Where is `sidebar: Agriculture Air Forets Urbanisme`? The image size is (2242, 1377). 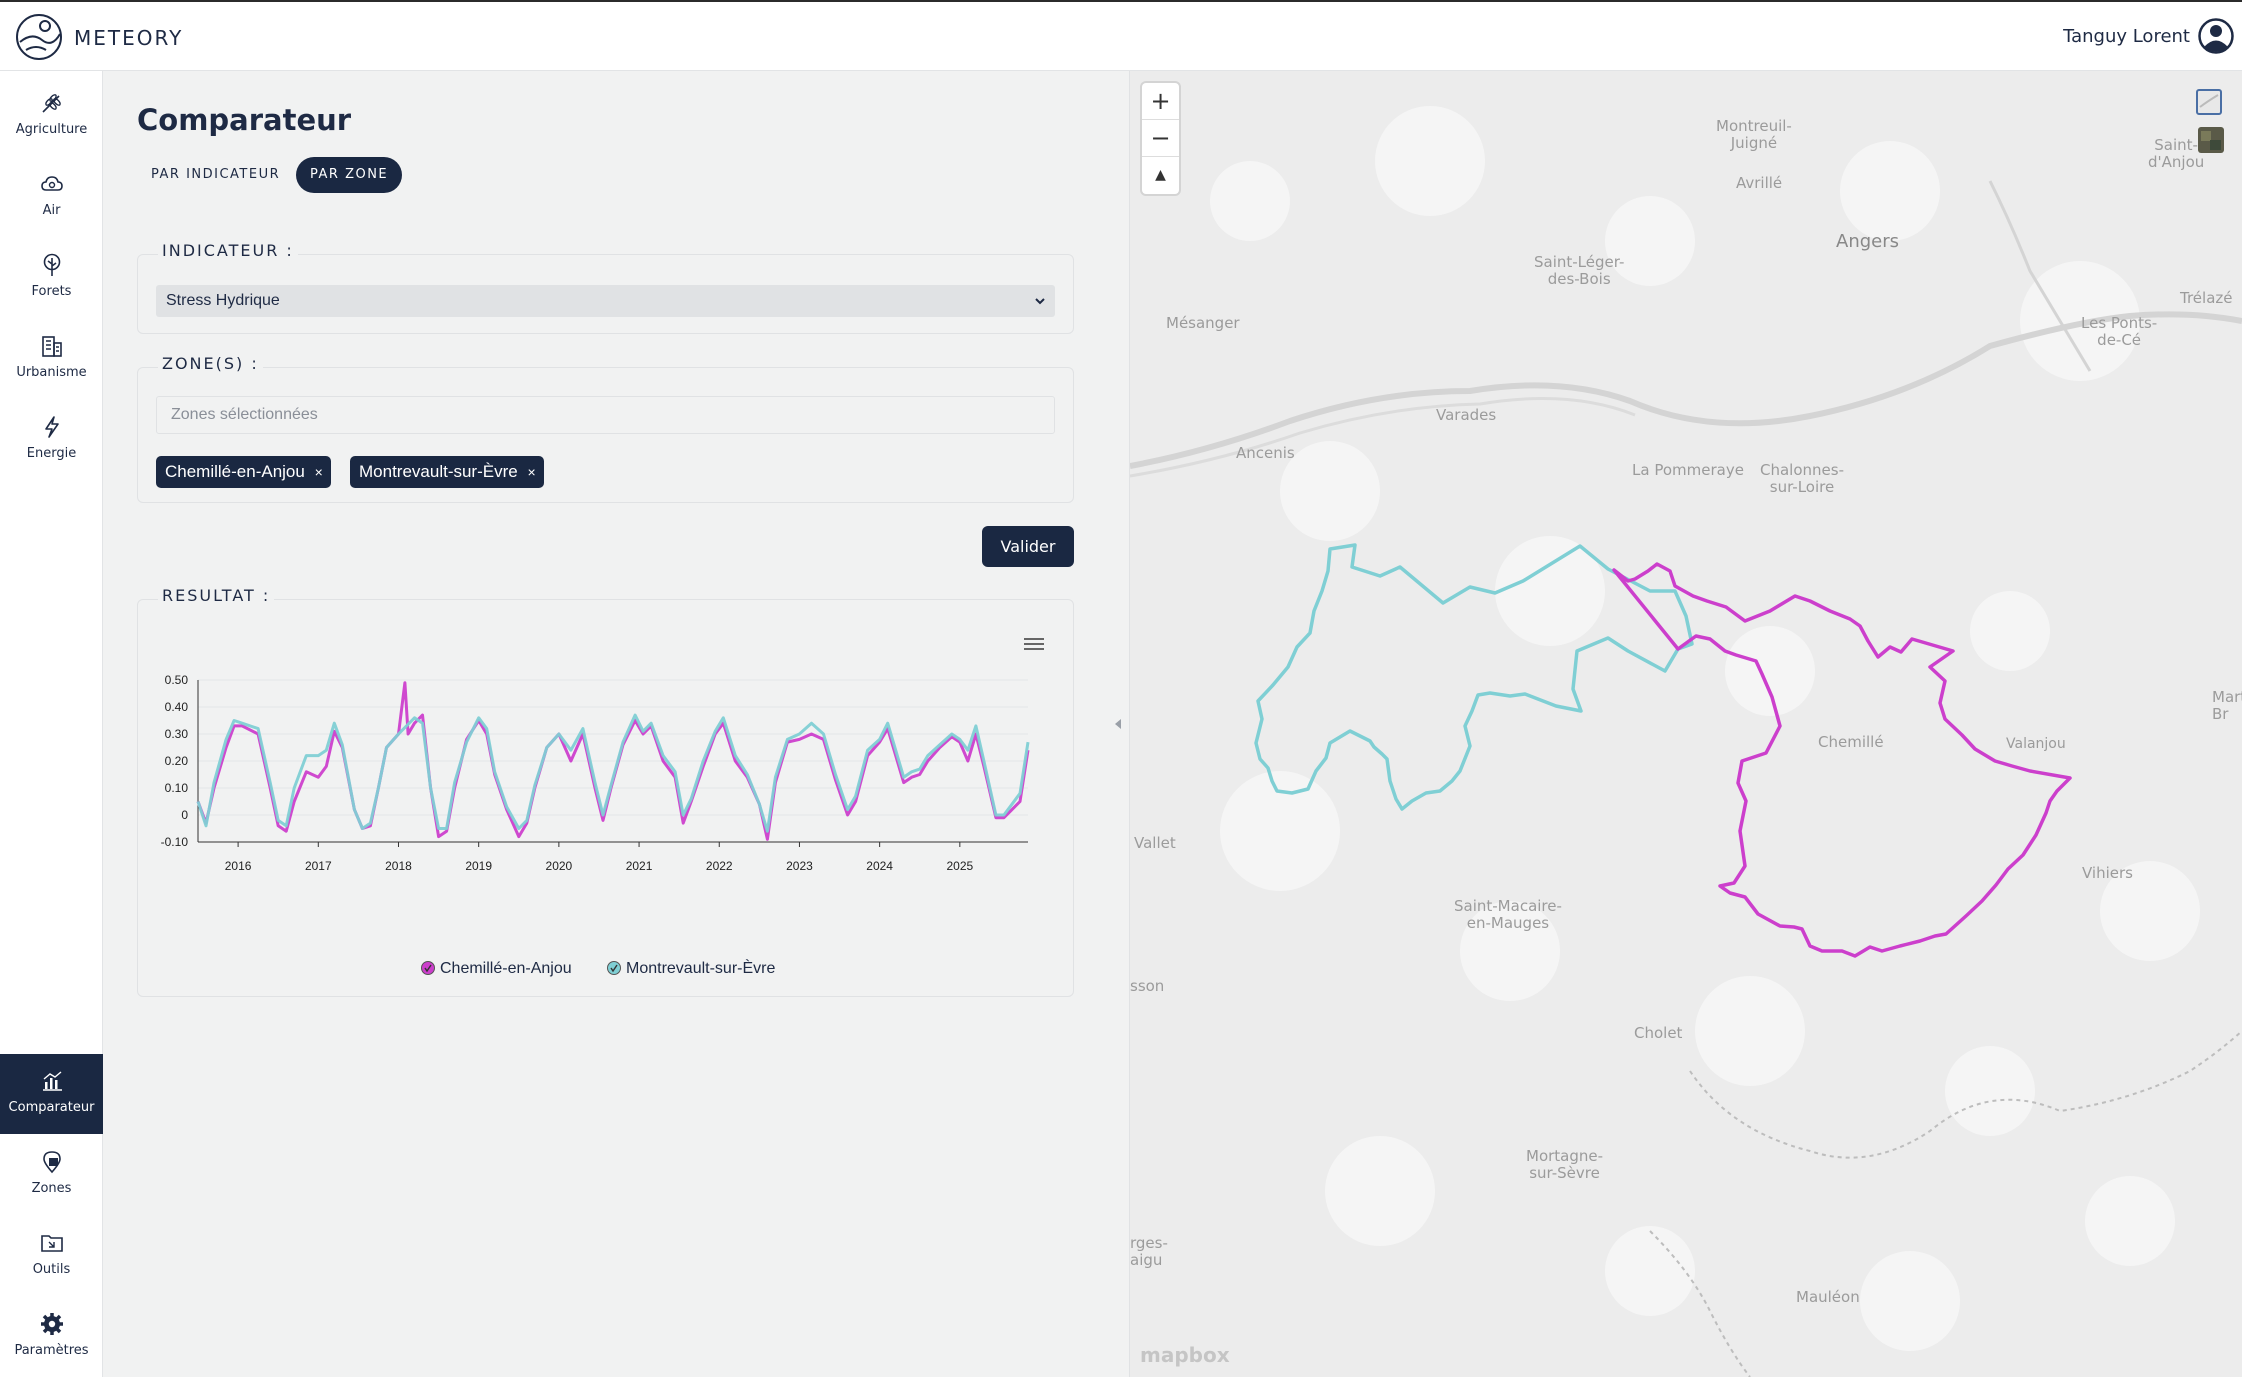
sidebar: Agriculture Air Forets Urbanisme is located at coordinates (51, 724).